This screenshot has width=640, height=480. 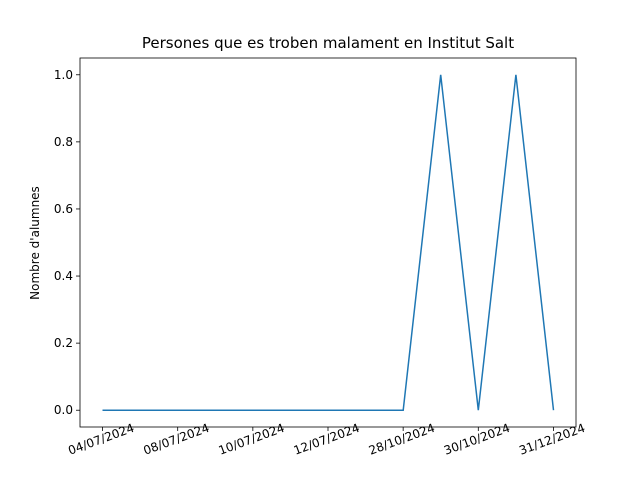 What do you see at coordinates (252, 439) in the screenshot?
I see `x-tick-label: 10/07/2024` at bounding box center [252, 439].